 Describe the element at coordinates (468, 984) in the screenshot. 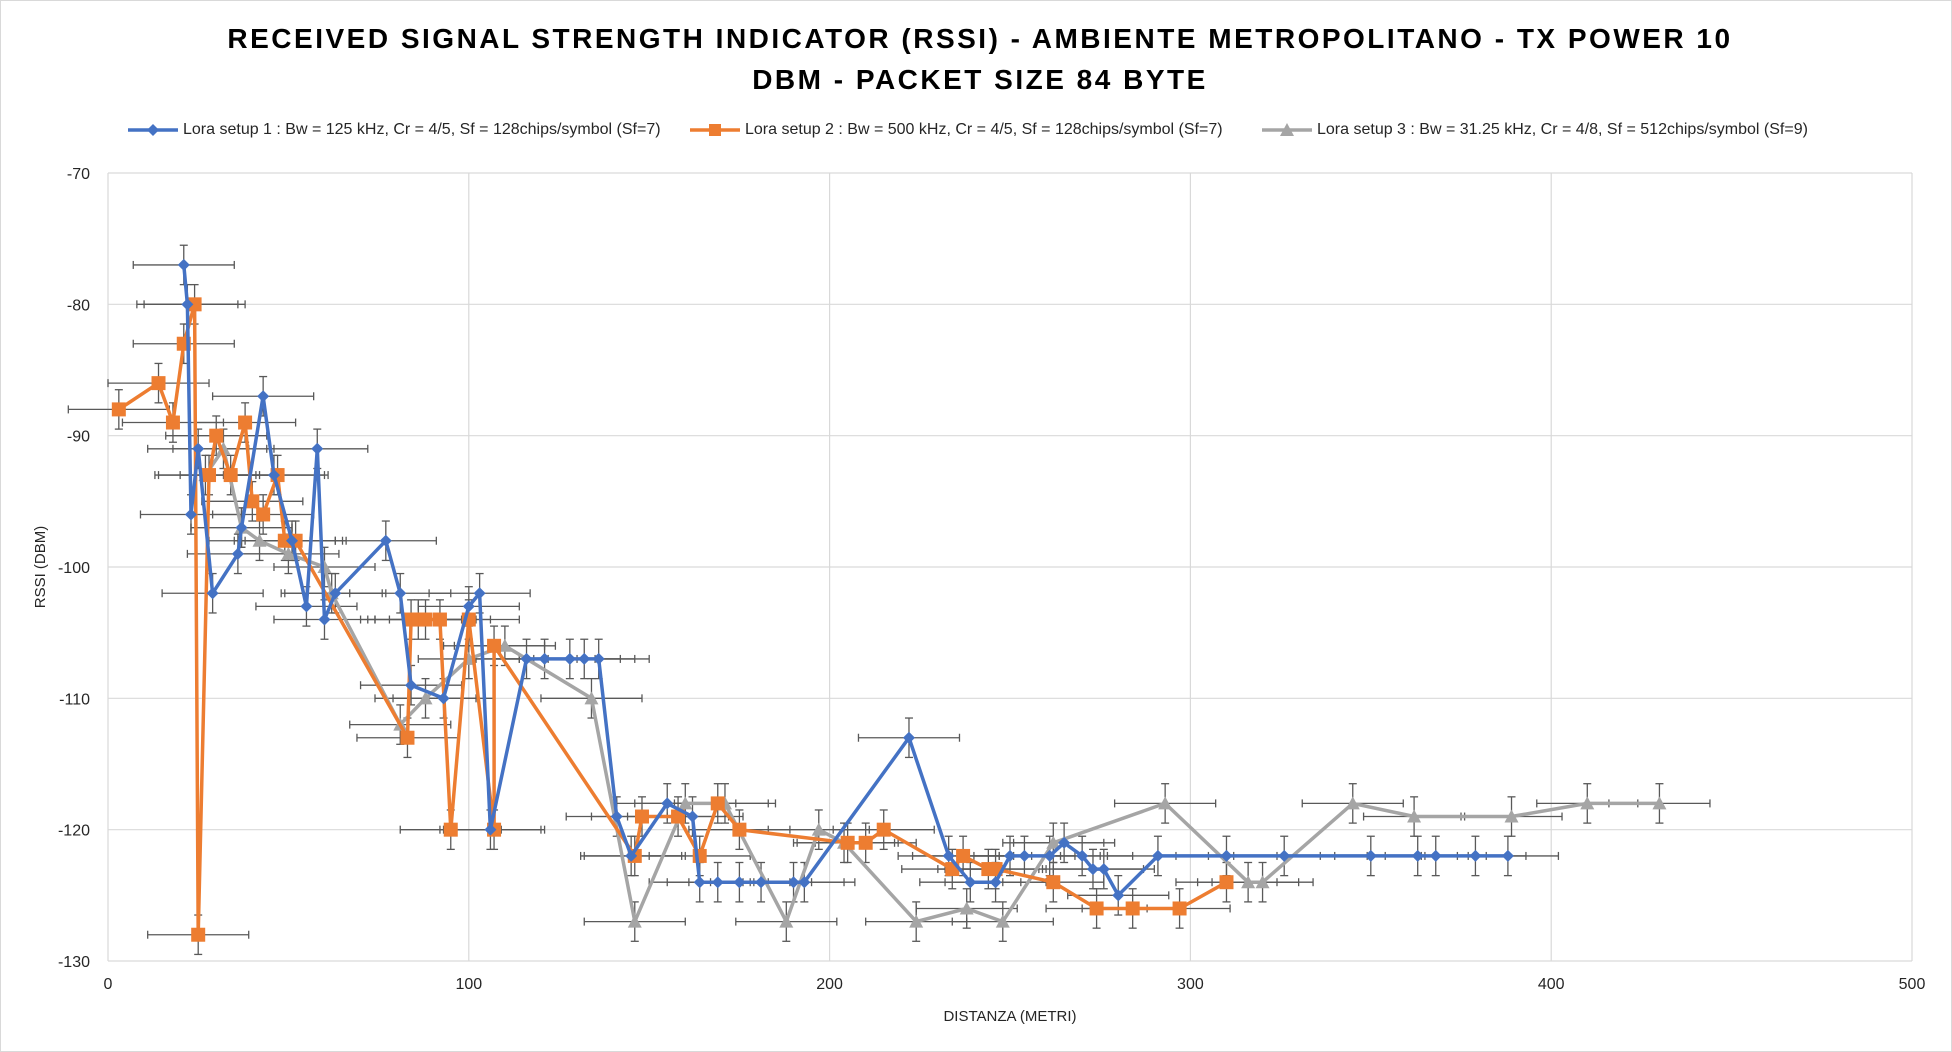

I see `x-tick-label: 100` at that location.